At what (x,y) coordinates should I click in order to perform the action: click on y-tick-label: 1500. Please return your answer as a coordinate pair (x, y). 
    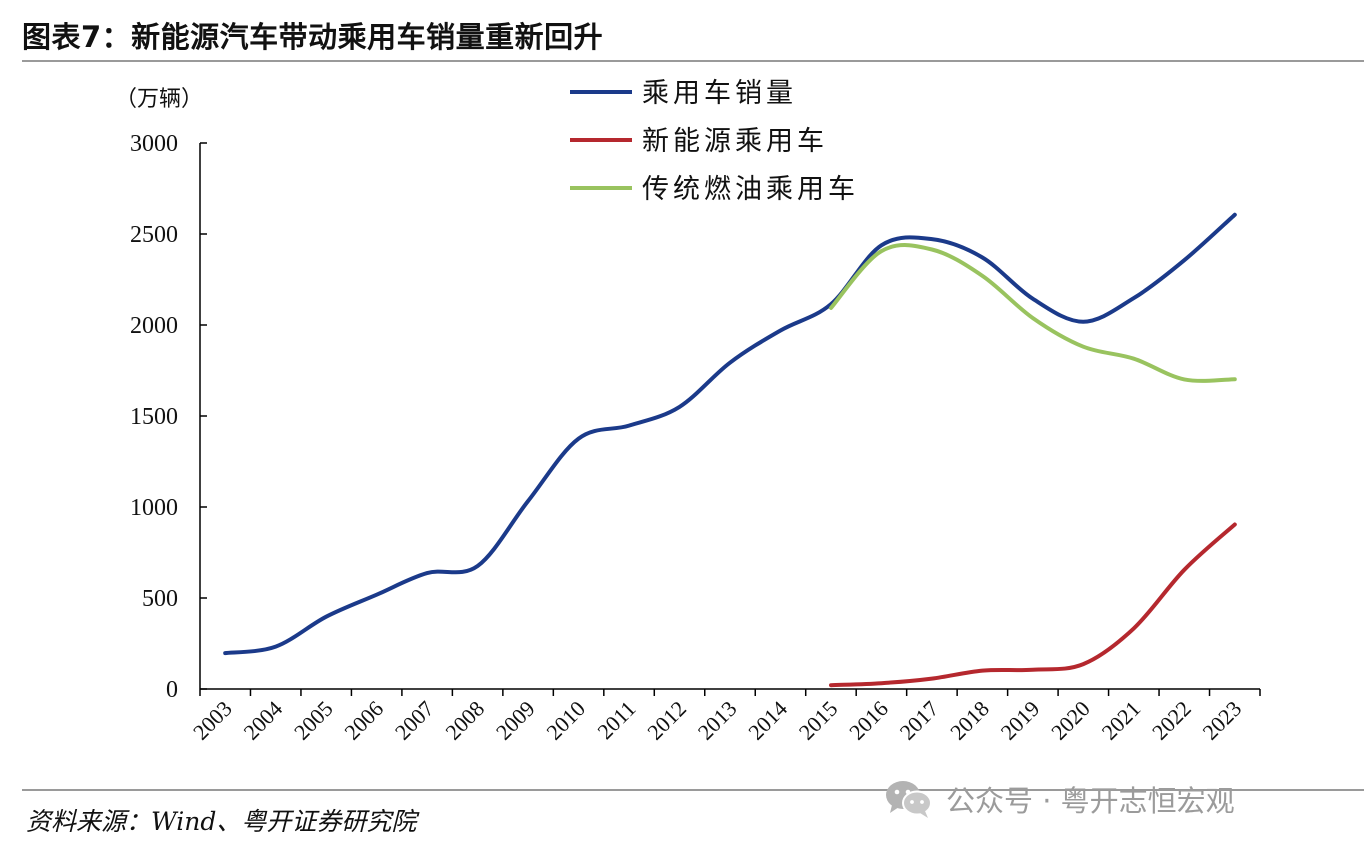
    Looking at the image, I should click on (154, 417).